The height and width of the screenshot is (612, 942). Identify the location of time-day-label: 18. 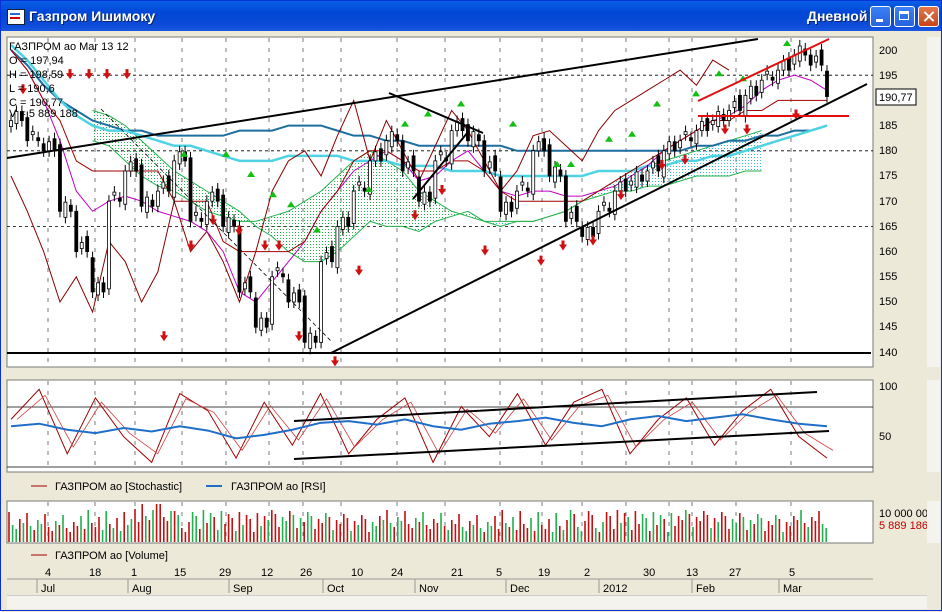
(95, 573).